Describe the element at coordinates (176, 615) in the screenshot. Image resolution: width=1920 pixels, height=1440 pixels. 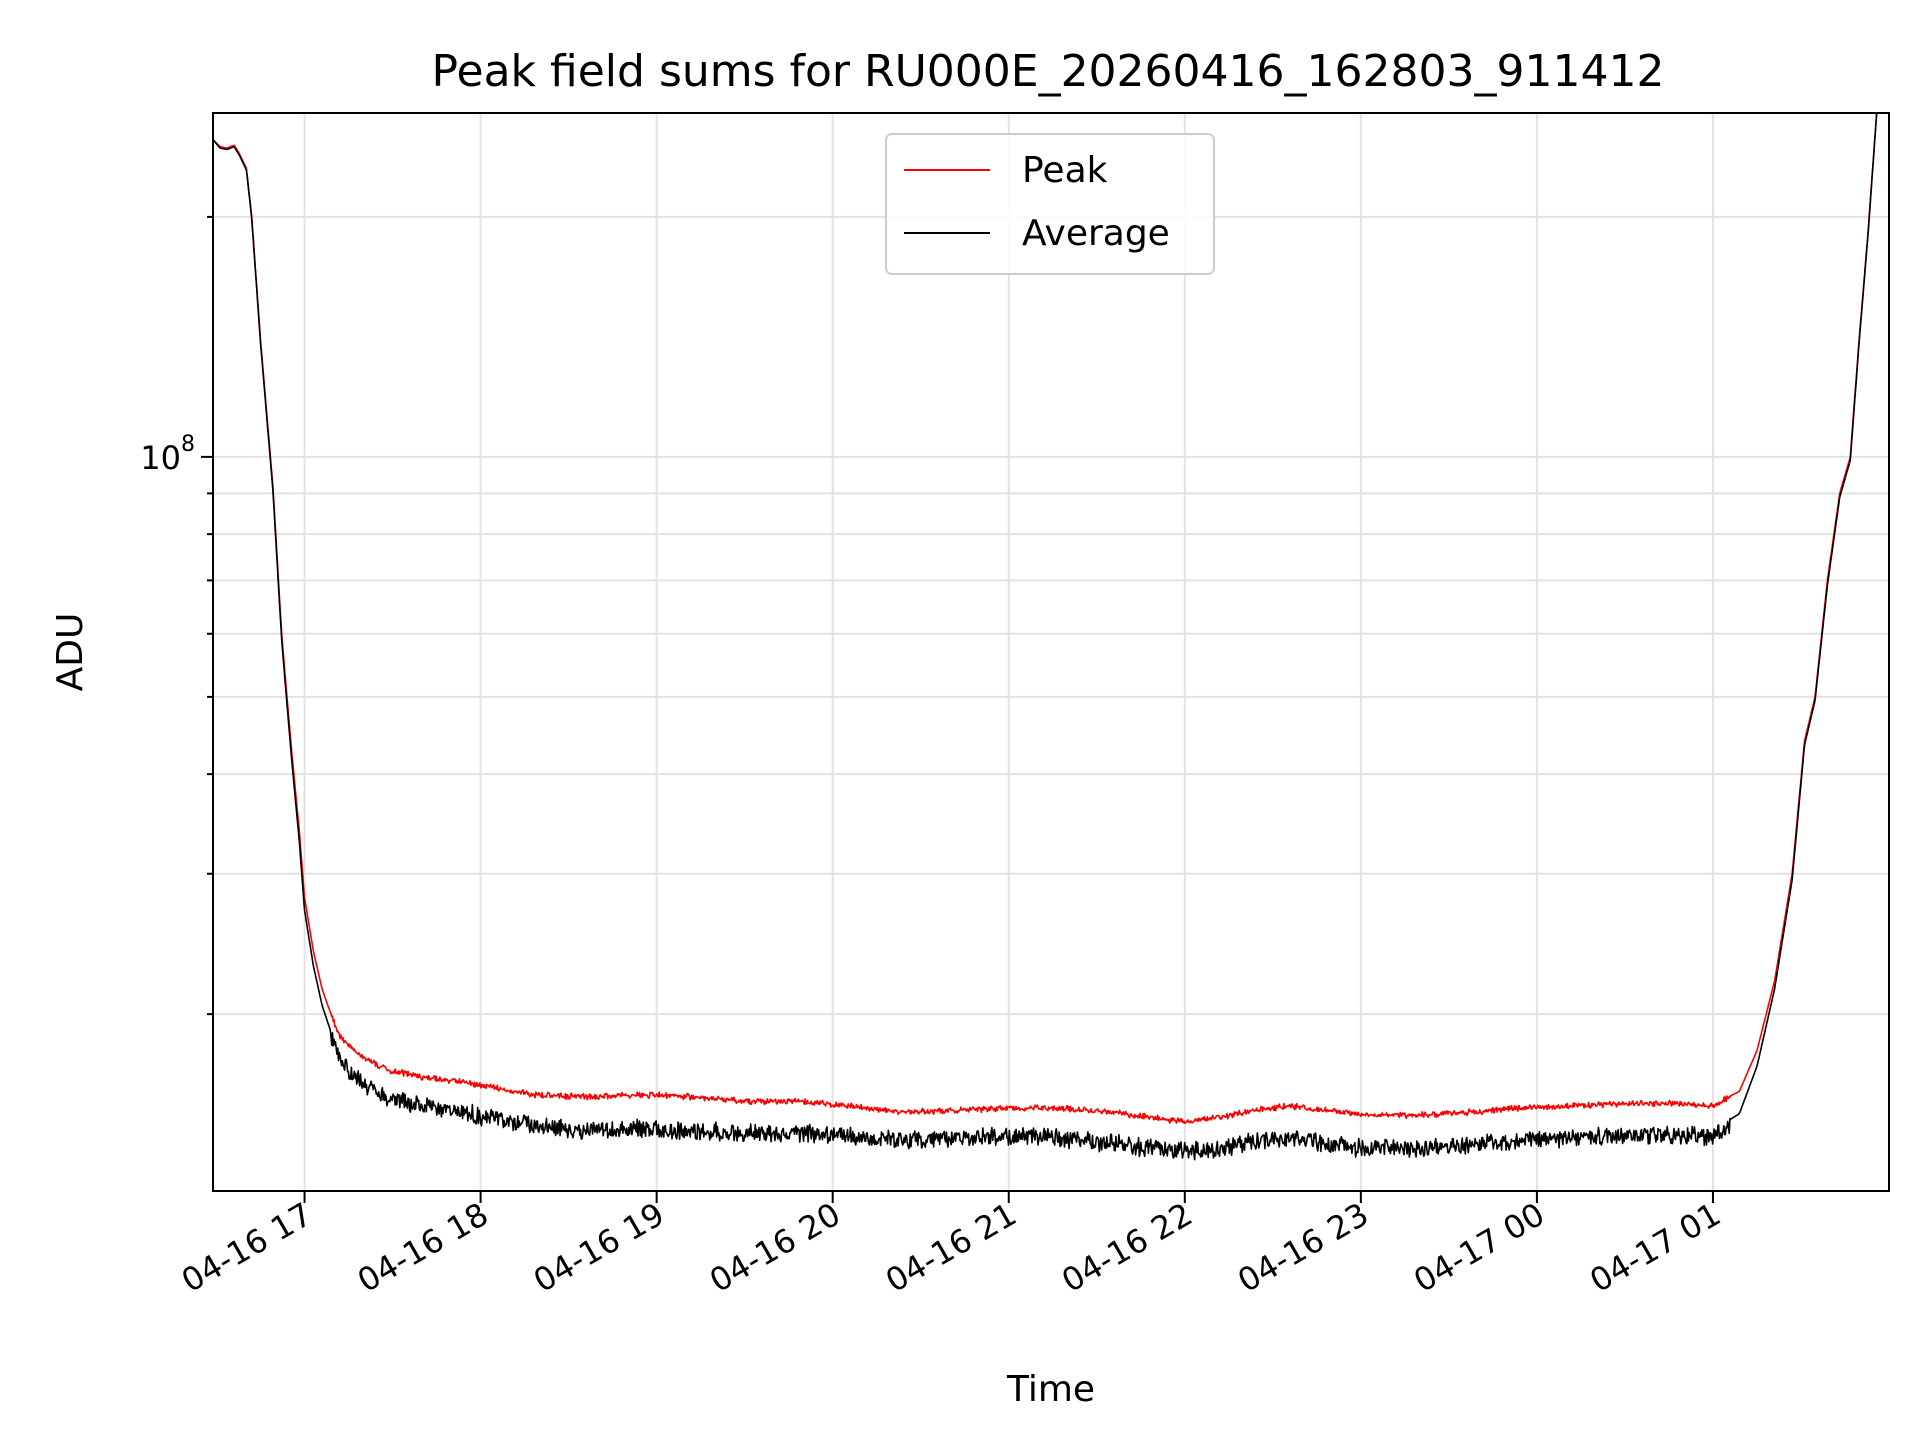
I see `y-axis-ticks: 108` at that location.